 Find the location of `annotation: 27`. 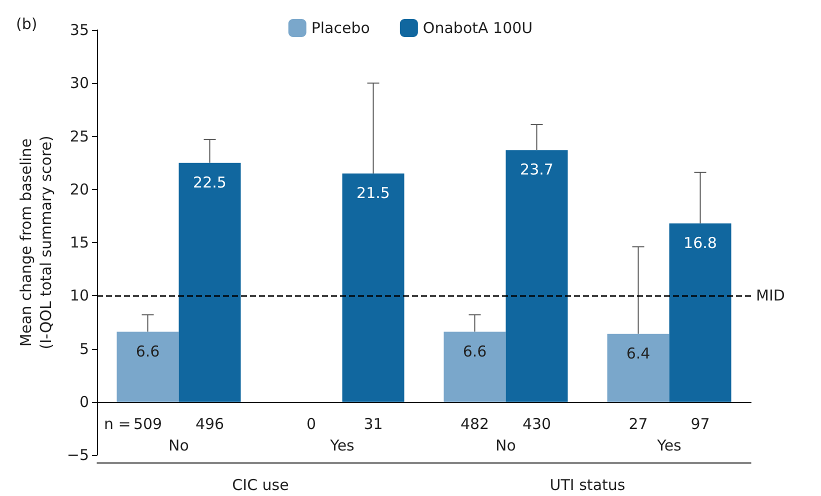

annotation: 27 is located at coordinates (638, 423).